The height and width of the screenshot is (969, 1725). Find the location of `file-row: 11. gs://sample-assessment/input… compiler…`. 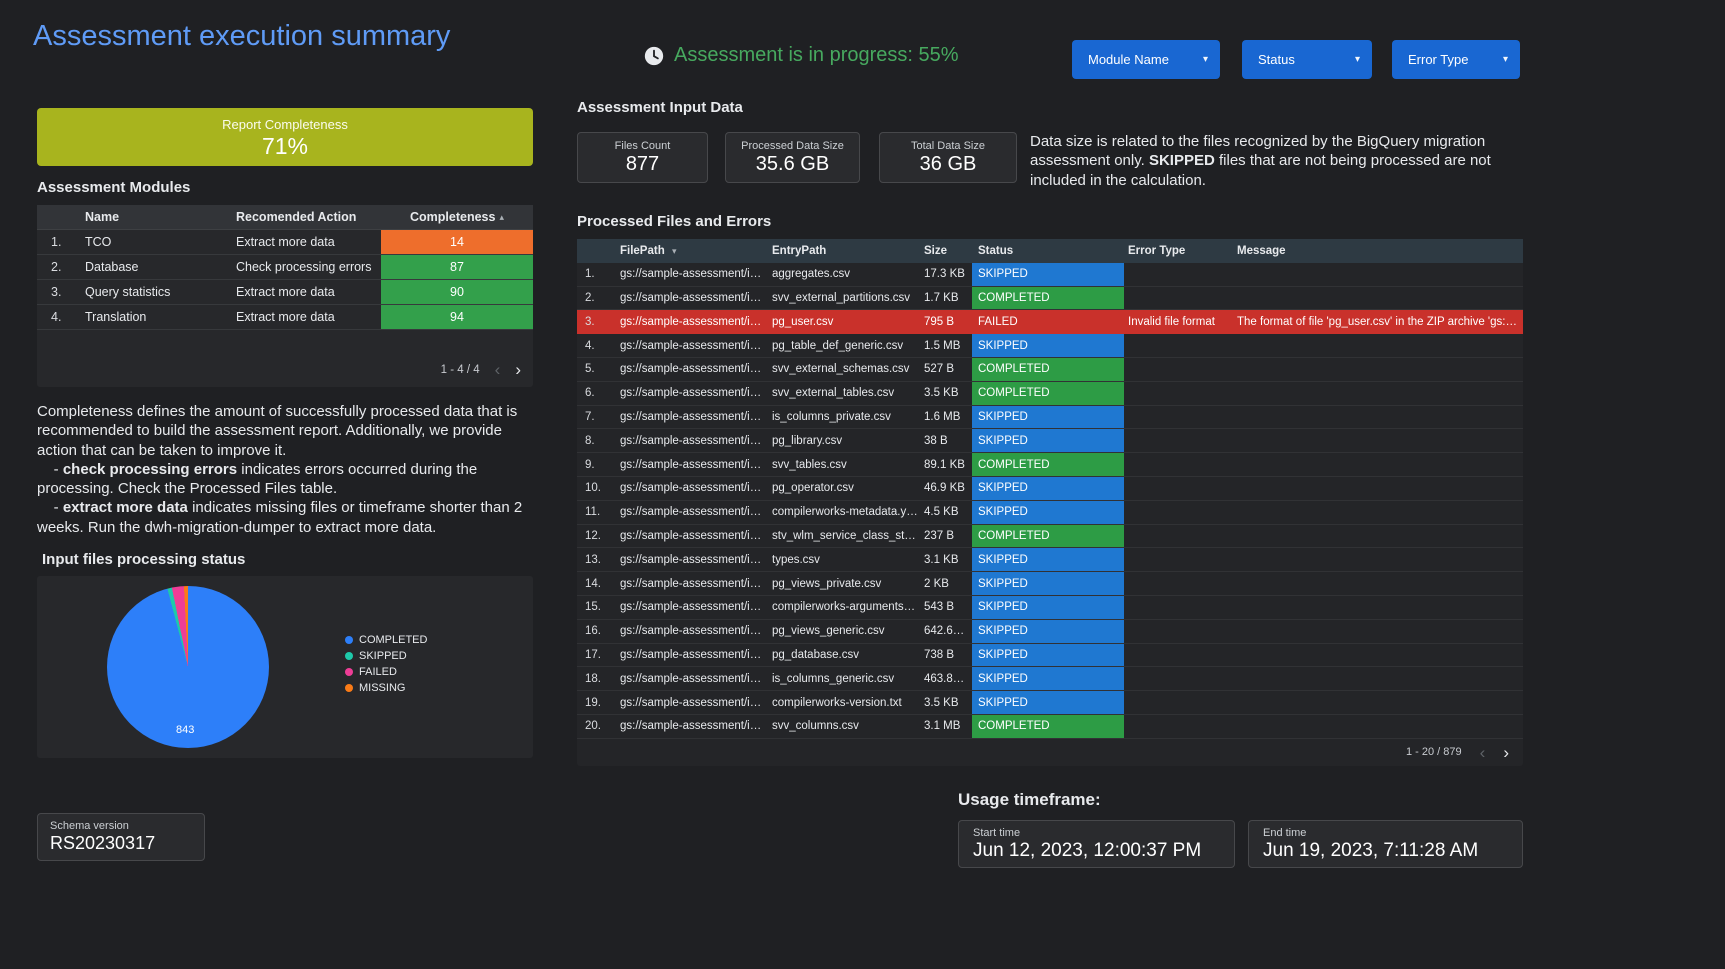

file-row: 11. gs://sample-assessment/input… compiler… is located at coordinates (1050, 512).